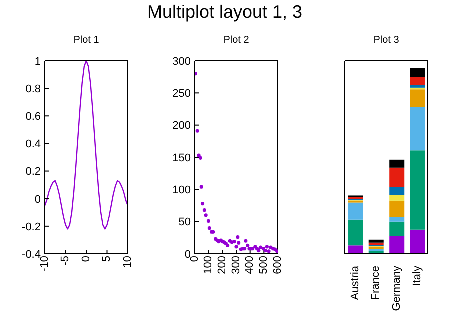 The width and height of the screenshot is (450, 320). Describe the element at coordinates (181, 190) in the screenshot. I see `y-tick-label: 100` at that location.